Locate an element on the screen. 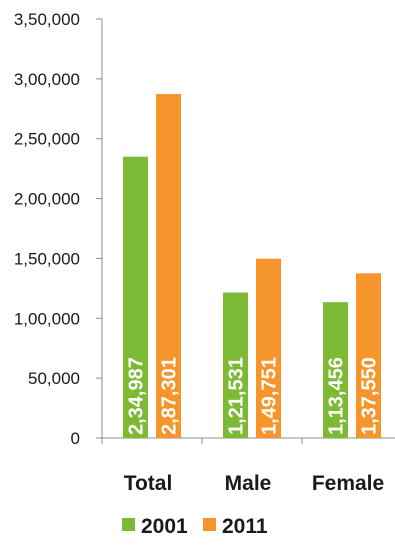  category-label-male: Male is located at coordinates (248, 483).